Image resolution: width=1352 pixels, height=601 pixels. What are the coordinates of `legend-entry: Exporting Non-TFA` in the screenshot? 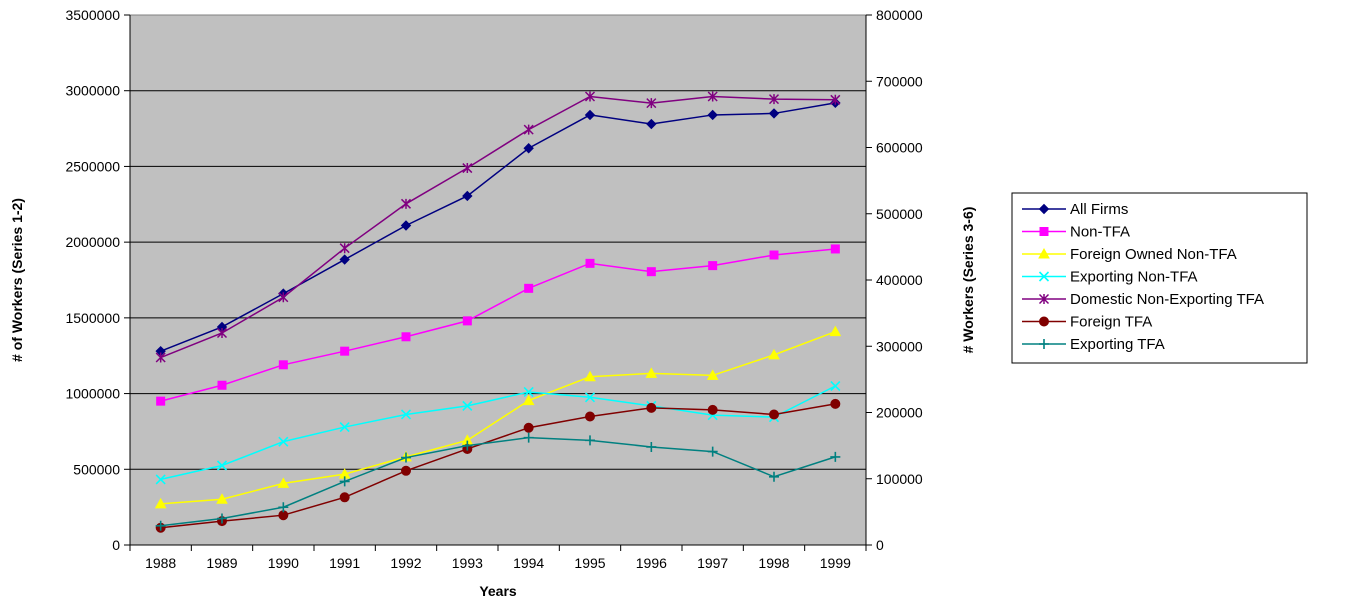 It's located at (1110, 277).